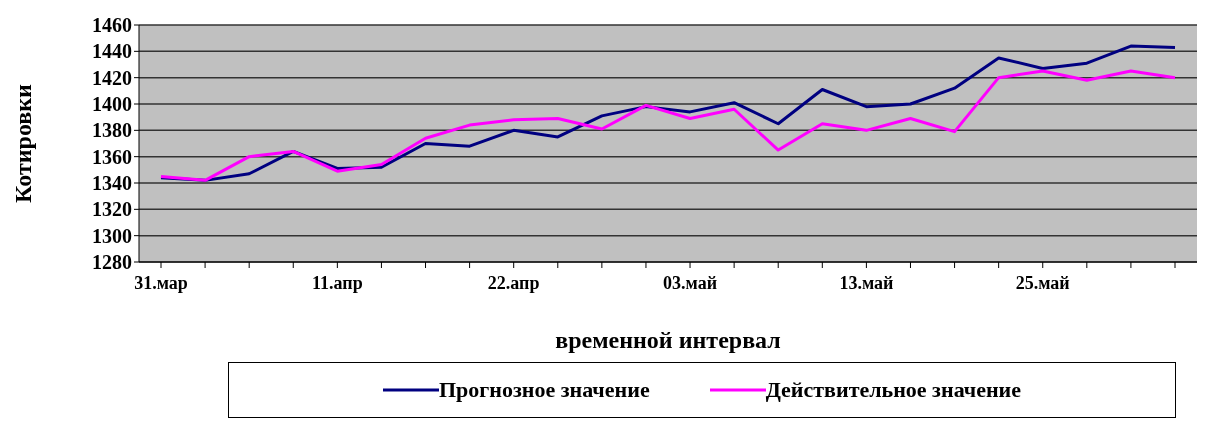 The height and width of the screenshot is (428, 1207). What do you see at coordinates (668, 340) in the screenshot?
I see `x-axis-title: временной интервал` at bounding box center [668, 340].